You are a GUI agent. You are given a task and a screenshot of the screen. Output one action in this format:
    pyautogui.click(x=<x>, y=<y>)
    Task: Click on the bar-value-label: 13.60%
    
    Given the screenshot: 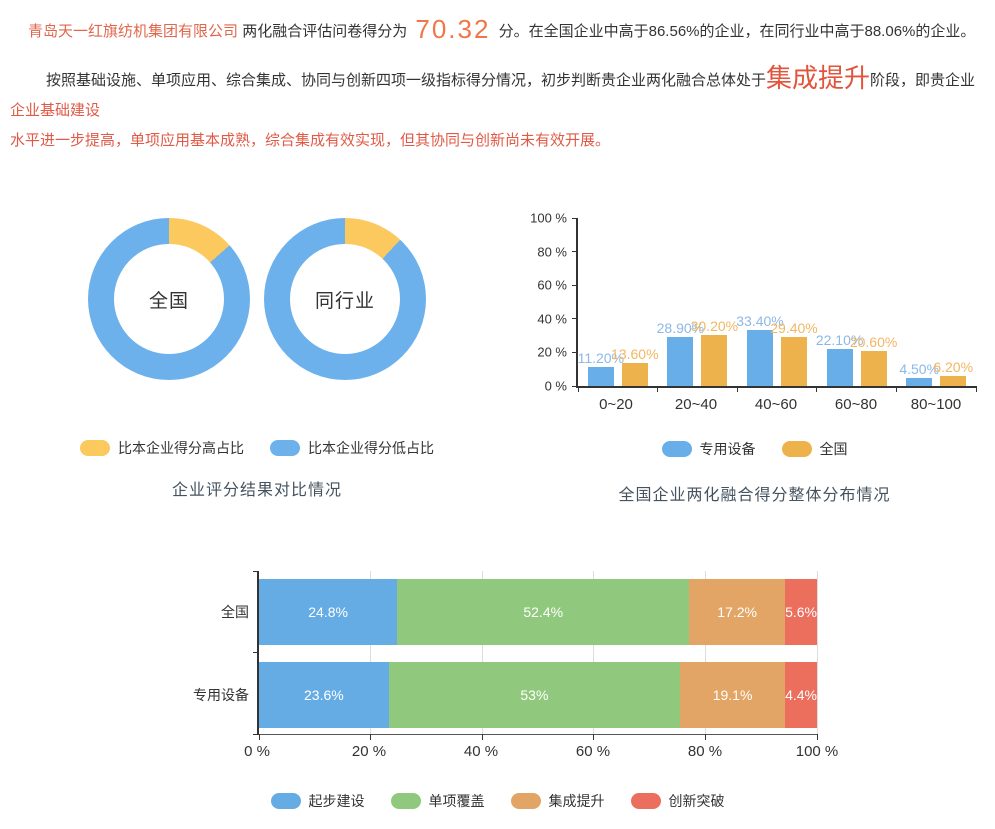 What is the action you would take?
    pyautogui.click(x=635, y=354)
    